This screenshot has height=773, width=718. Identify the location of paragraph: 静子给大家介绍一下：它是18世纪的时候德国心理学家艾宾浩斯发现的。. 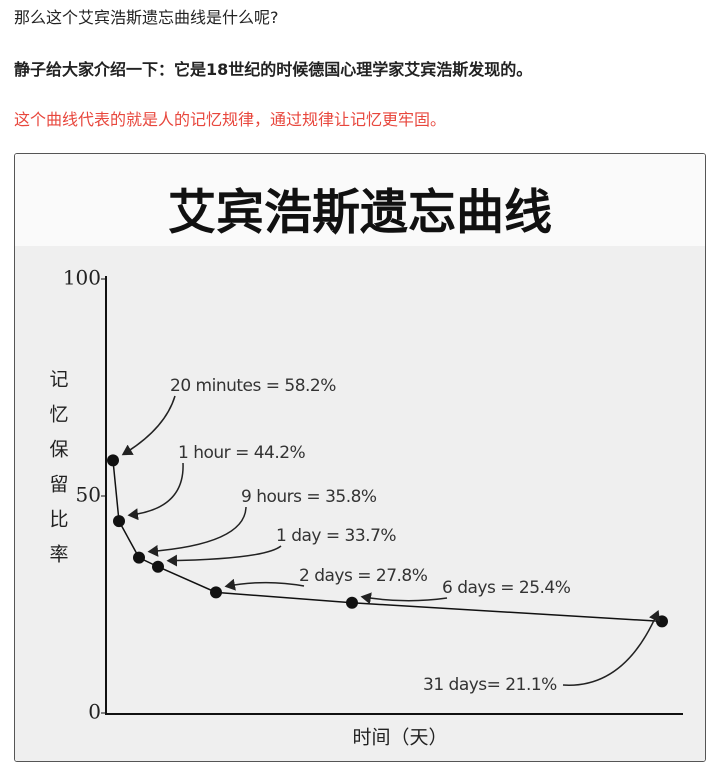
(273, 69).